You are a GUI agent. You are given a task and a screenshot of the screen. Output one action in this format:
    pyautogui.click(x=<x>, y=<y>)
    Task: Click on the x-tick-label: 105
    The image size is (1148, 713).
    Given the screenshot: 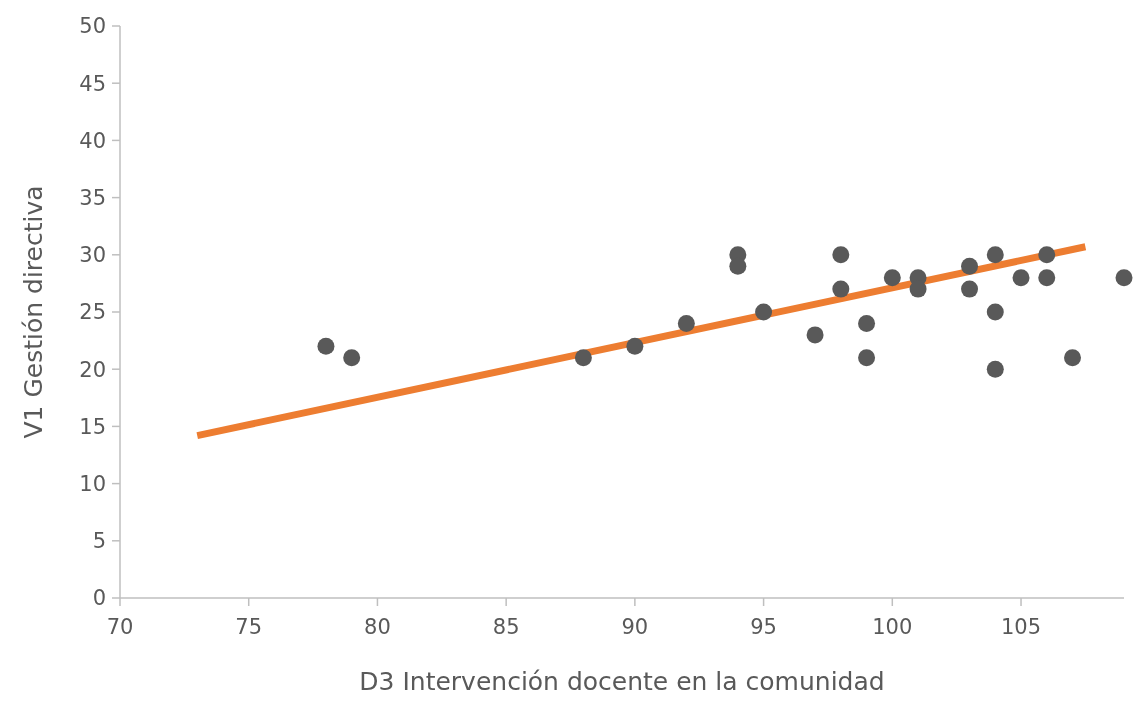 What is the action you would take?
    pyautogui.click(x=1021, y=627)
    